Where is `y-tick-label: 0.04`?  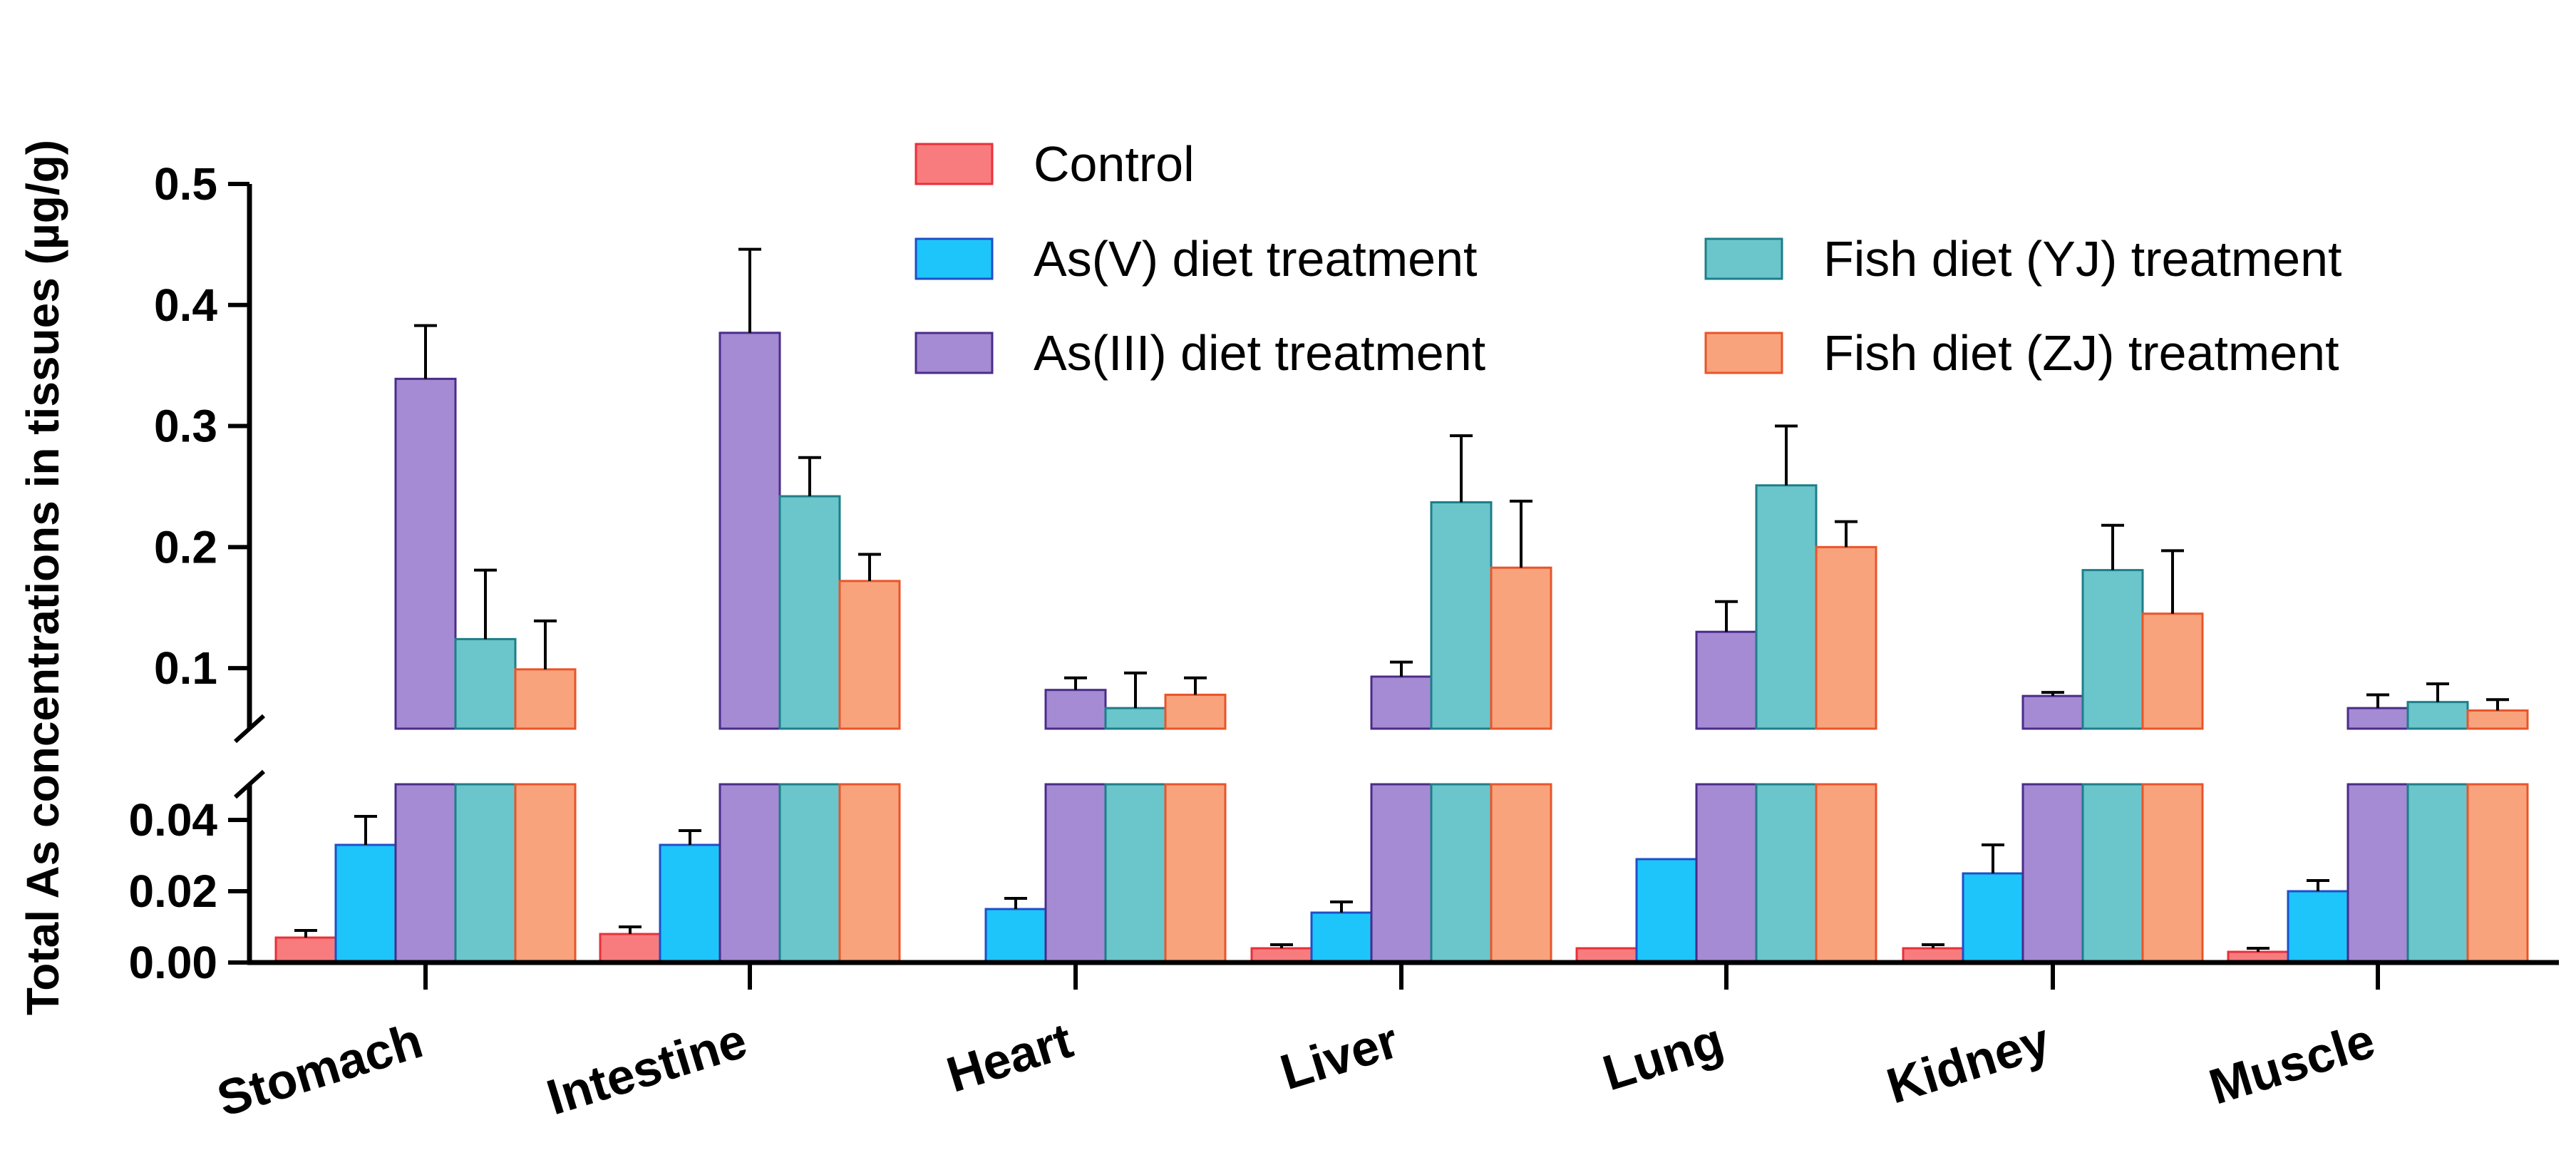
y-tick-label: 0.04 is located at coordinates (172, 820).